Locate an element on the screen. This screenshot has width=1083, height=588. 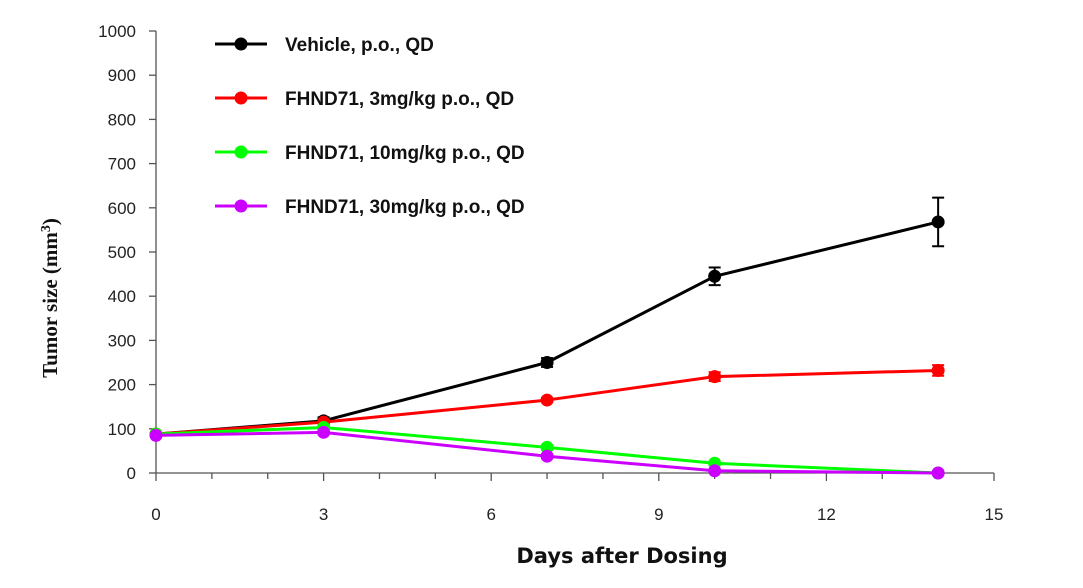
y-axis-title-superscript: 3 is located at coordinates (46, 228).